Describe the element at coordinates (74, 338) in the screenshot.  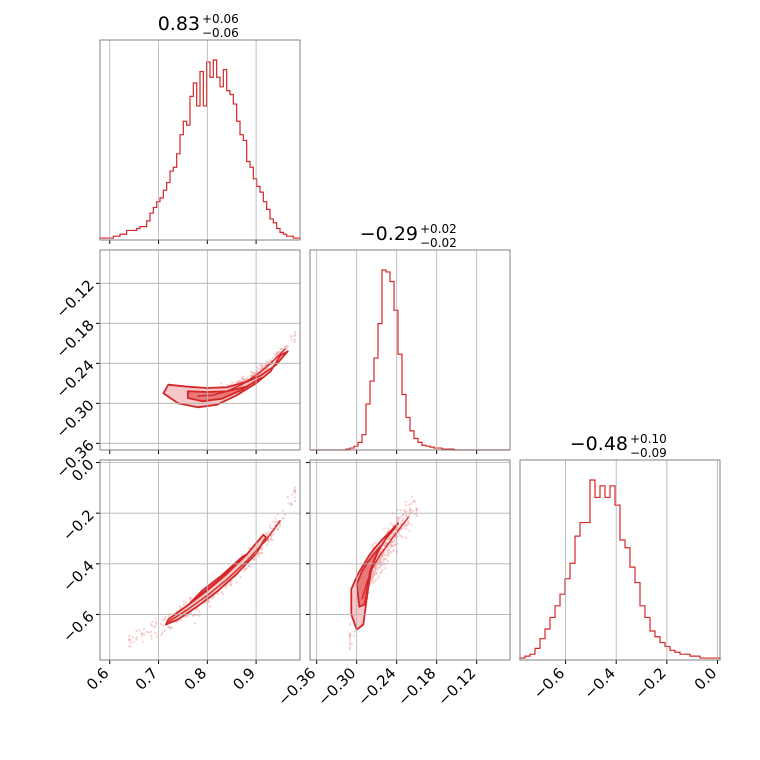
I see `y-tick-label: −0.18` at that location.